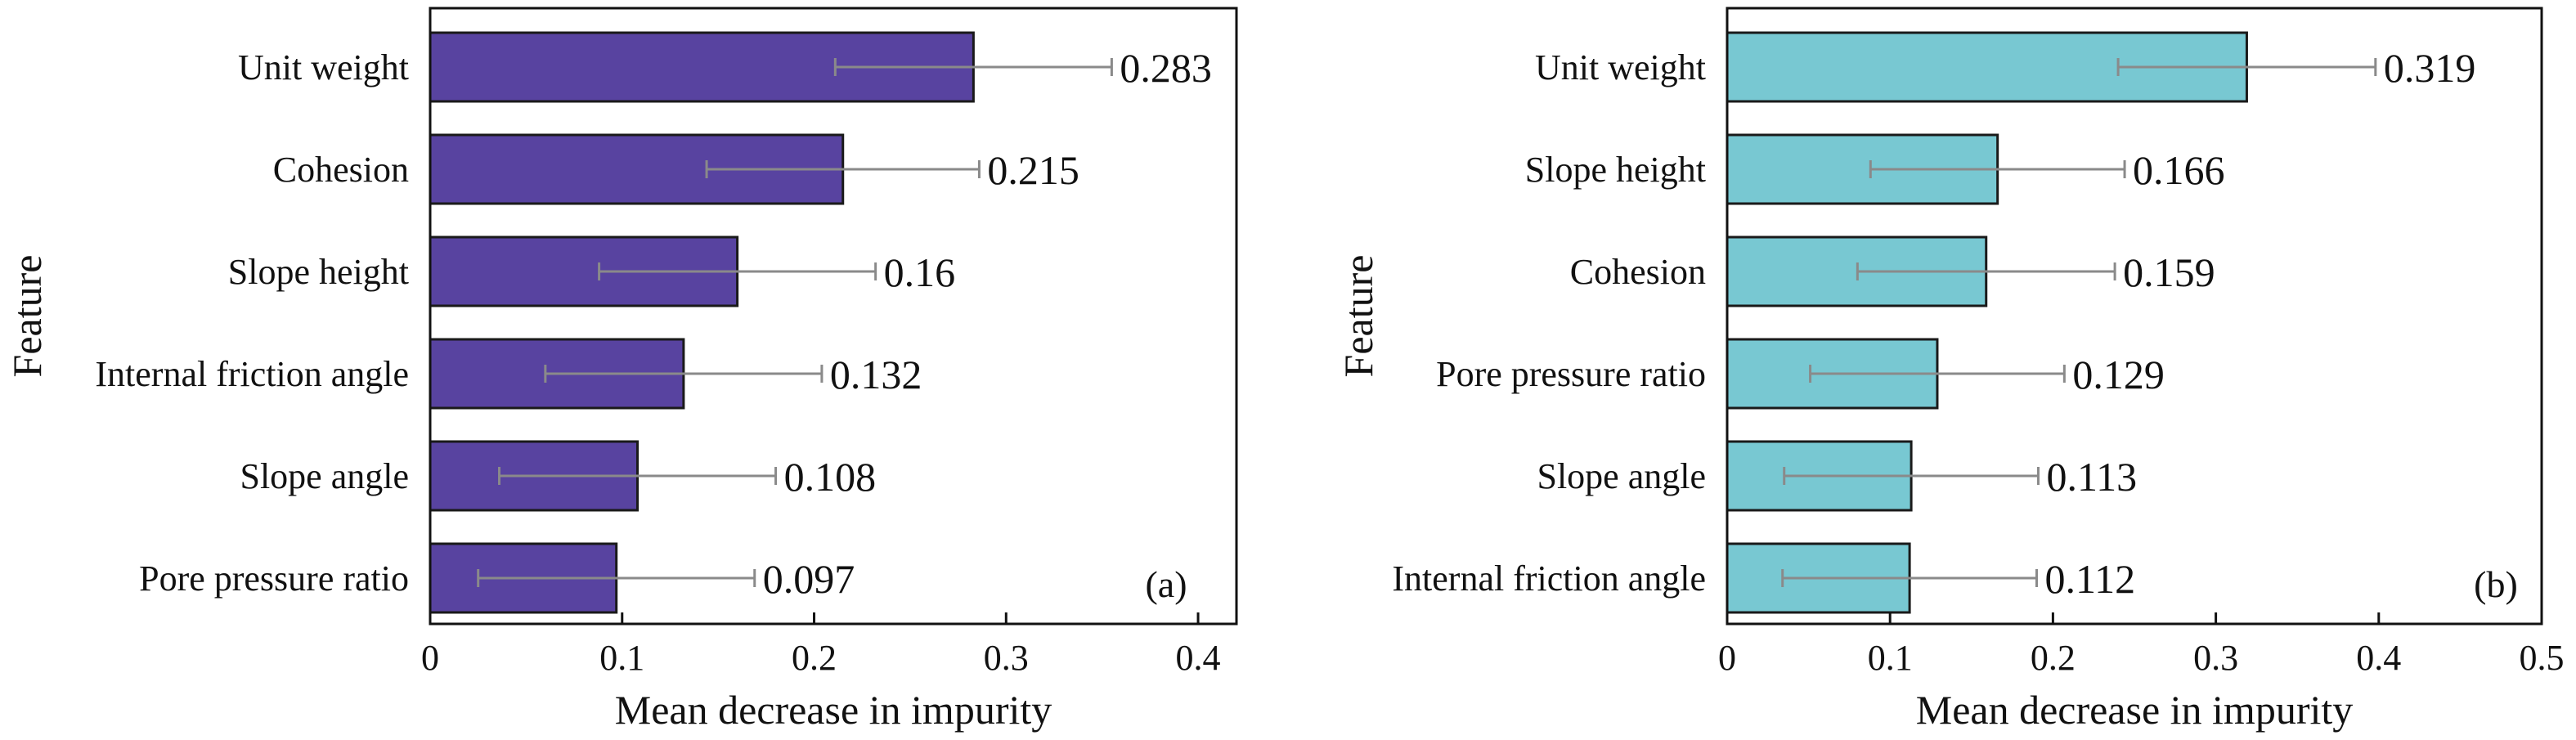 The image size is (2576, 740). What do you see at coordinates (1166, 584) in the screenshot?
I see `panel-label: (a)` at bounding box center [1166, 584].